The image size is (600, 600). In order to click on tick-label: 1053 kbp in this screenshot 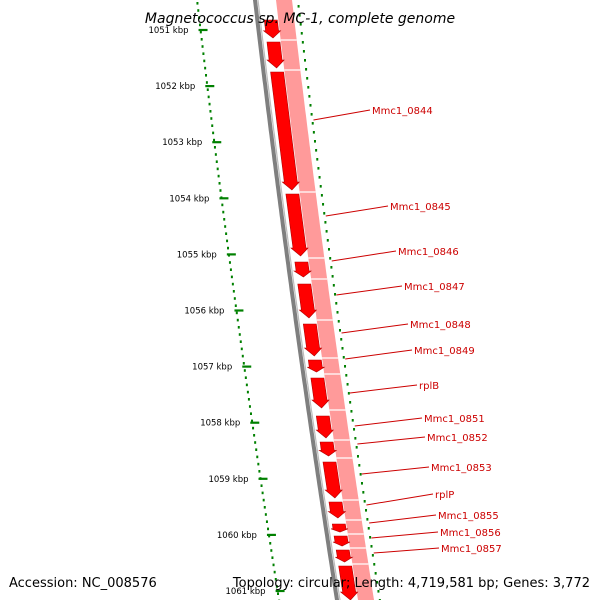, I will do `click(182, 143)`.